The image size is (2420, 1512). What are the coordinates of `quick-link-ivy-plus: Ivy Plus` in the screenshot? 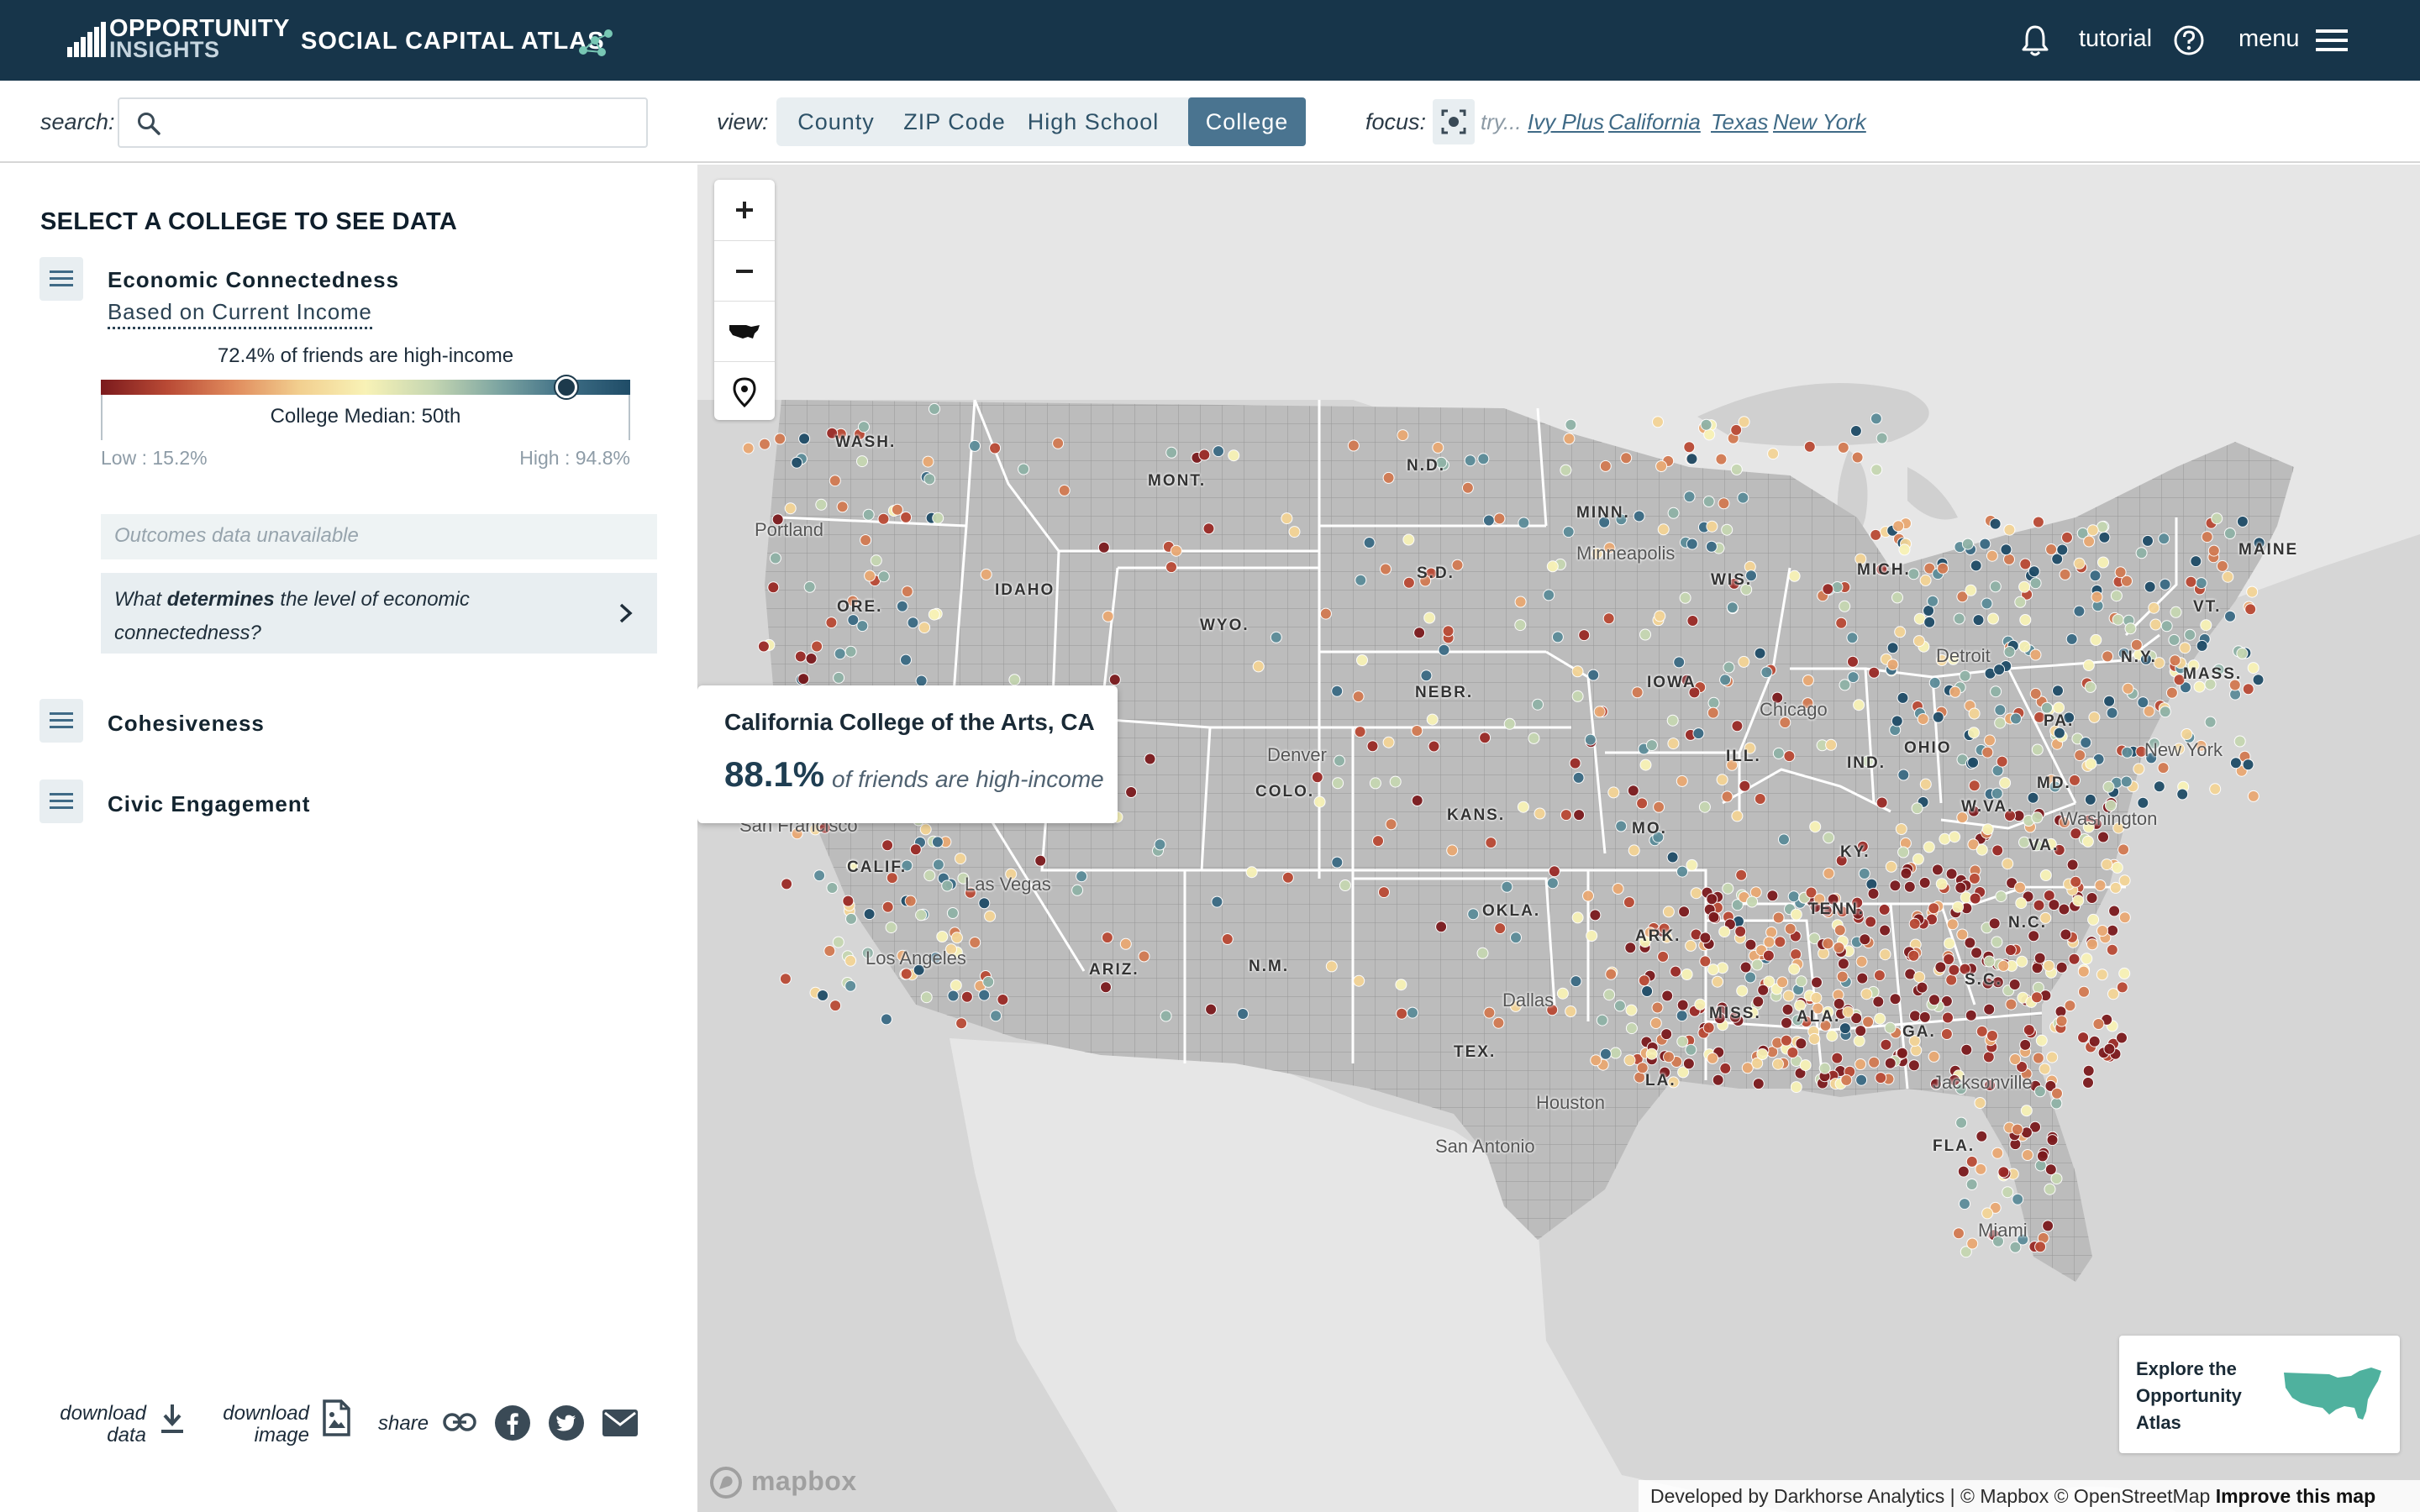 It's located at (1566, 121).